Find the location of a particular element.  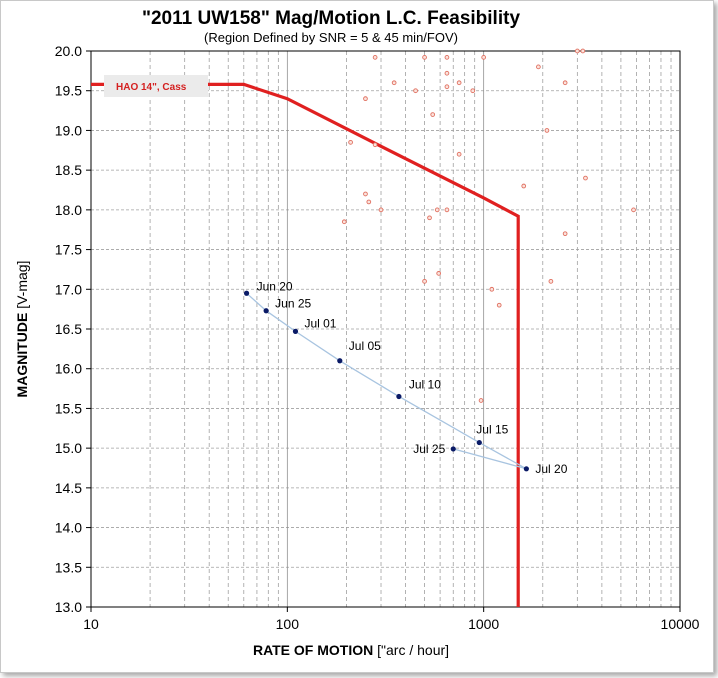

y-tick-label: 13.5 is located at coordinates (68, 567).